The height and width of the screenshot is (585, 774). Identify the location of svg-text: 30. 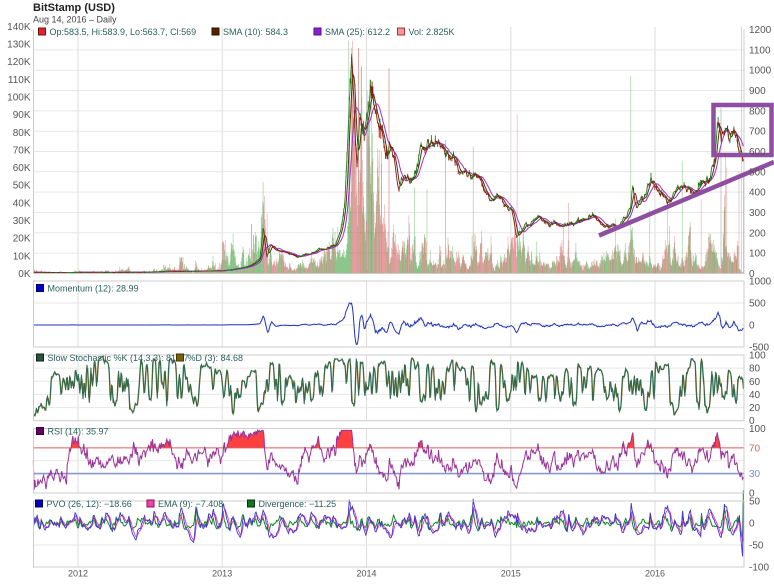
(755, 474).